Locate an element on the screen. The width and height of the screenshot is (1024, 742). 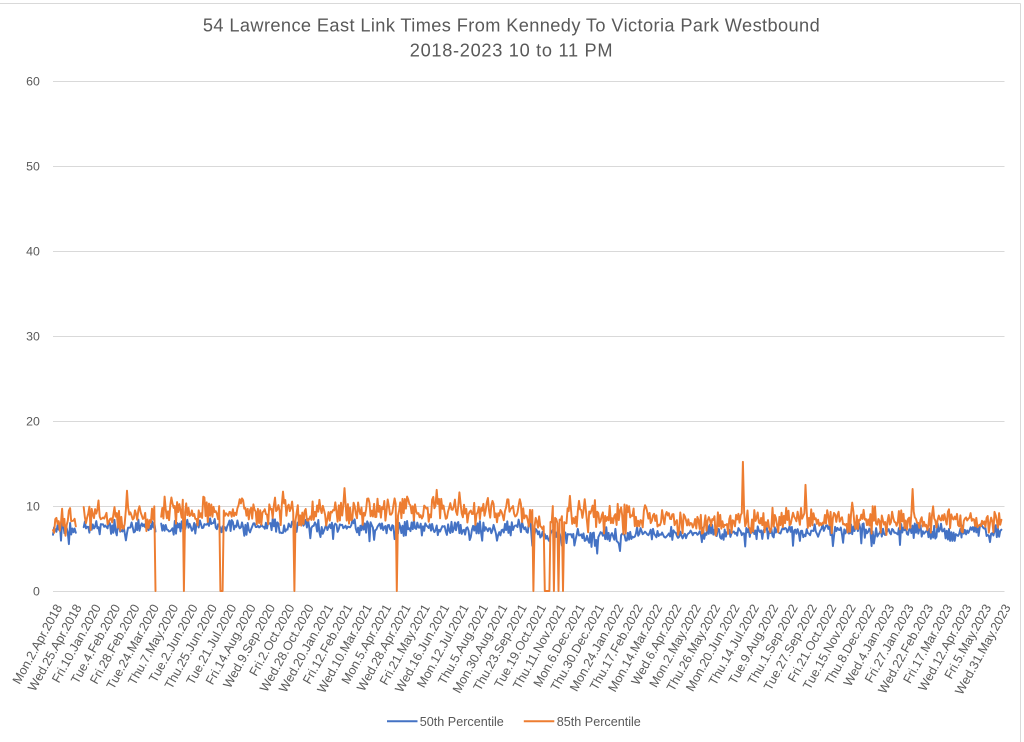
svg-text: 10 is located at coordinates (33, 506).